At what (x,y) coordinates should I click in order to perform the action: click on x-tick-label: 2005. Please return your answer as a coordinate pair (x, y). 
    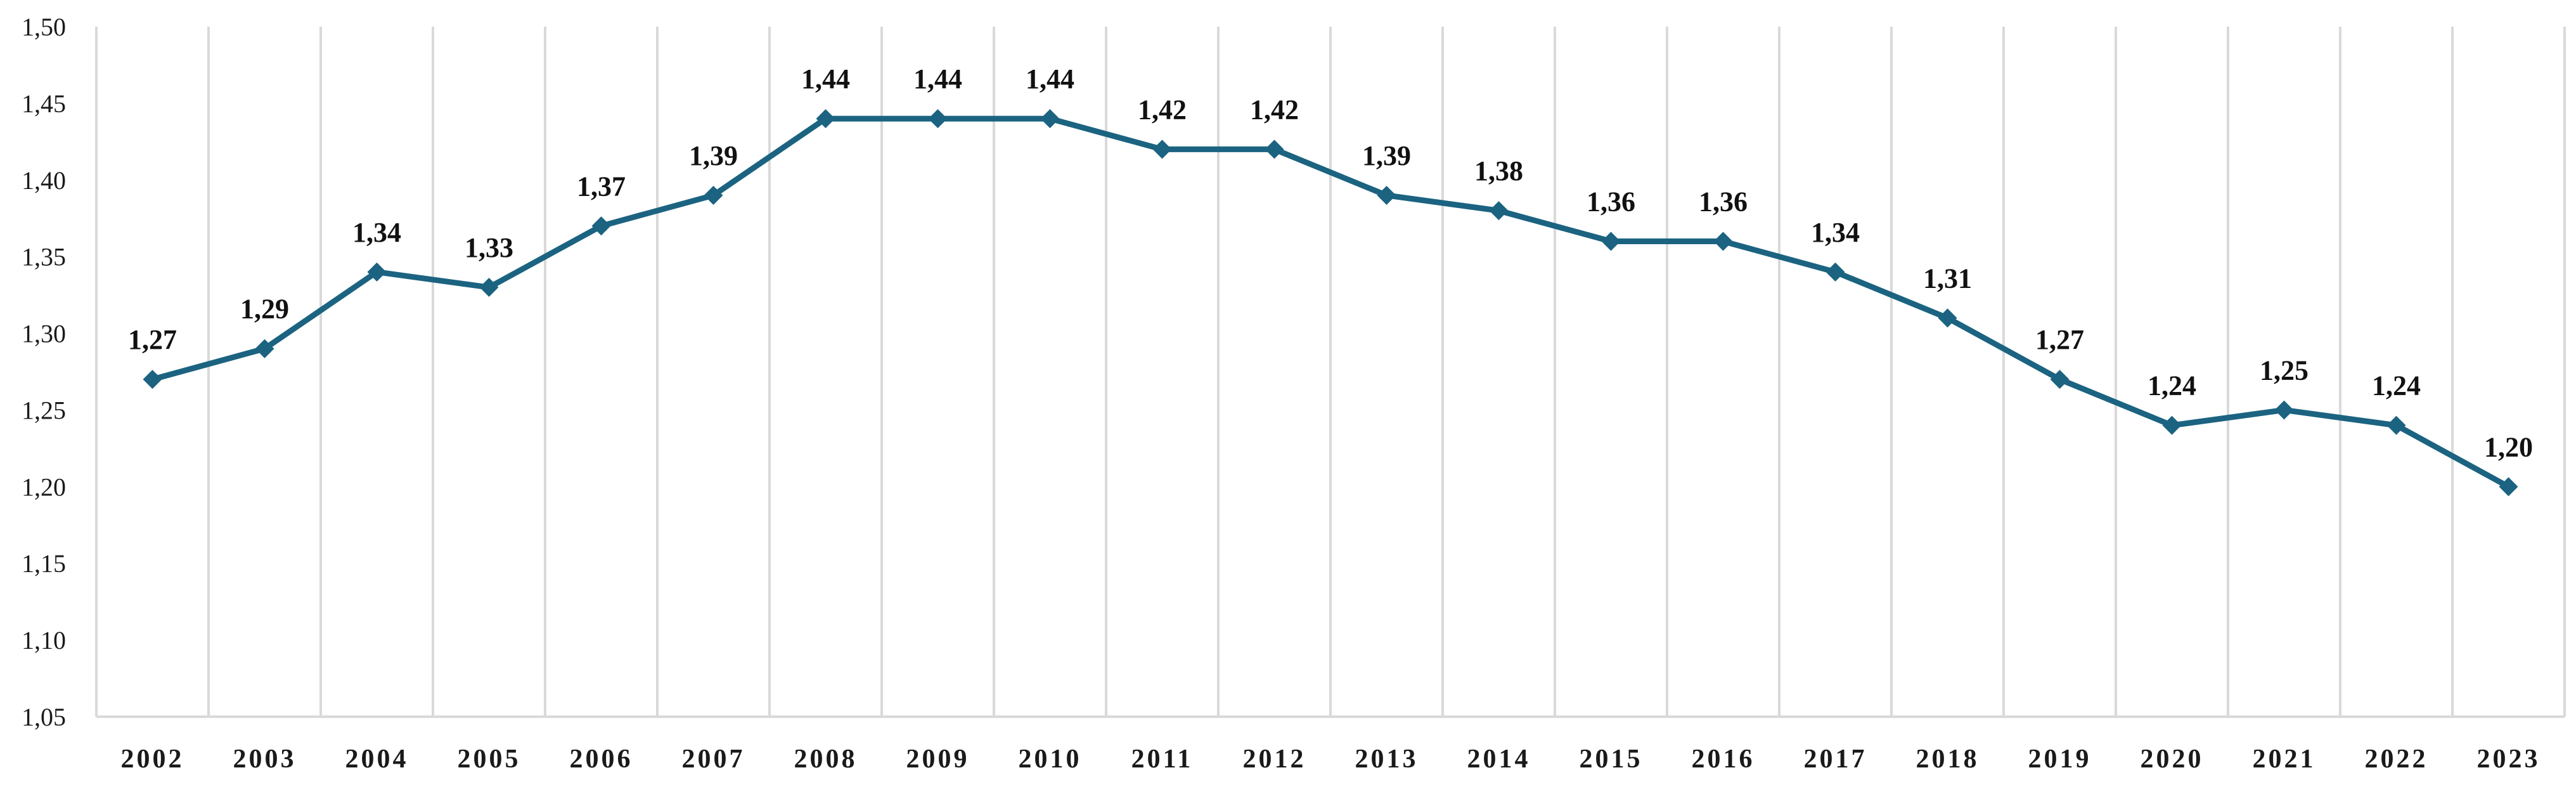
    Looking at the image, I should click on (489, 760).